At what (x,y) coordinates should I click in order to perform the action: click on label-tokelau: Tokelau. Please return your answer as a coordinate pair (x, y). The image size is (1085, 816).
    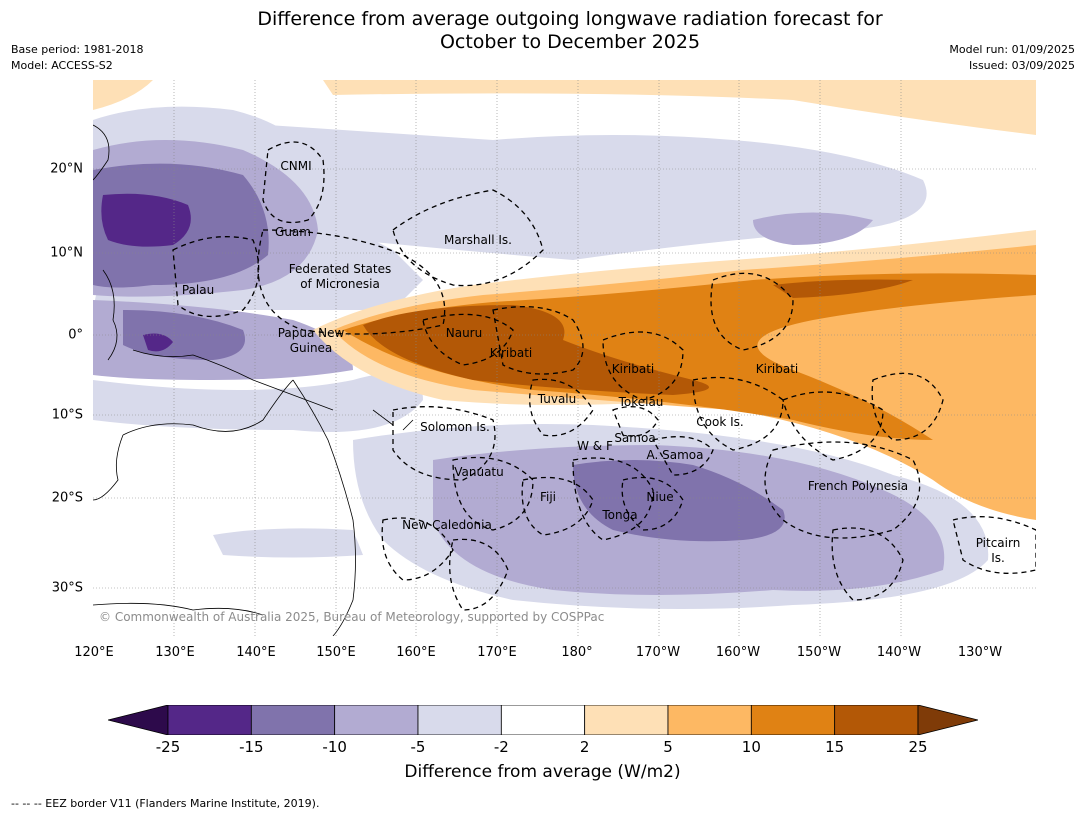
    Looking at the image, I should click on (641, 402).